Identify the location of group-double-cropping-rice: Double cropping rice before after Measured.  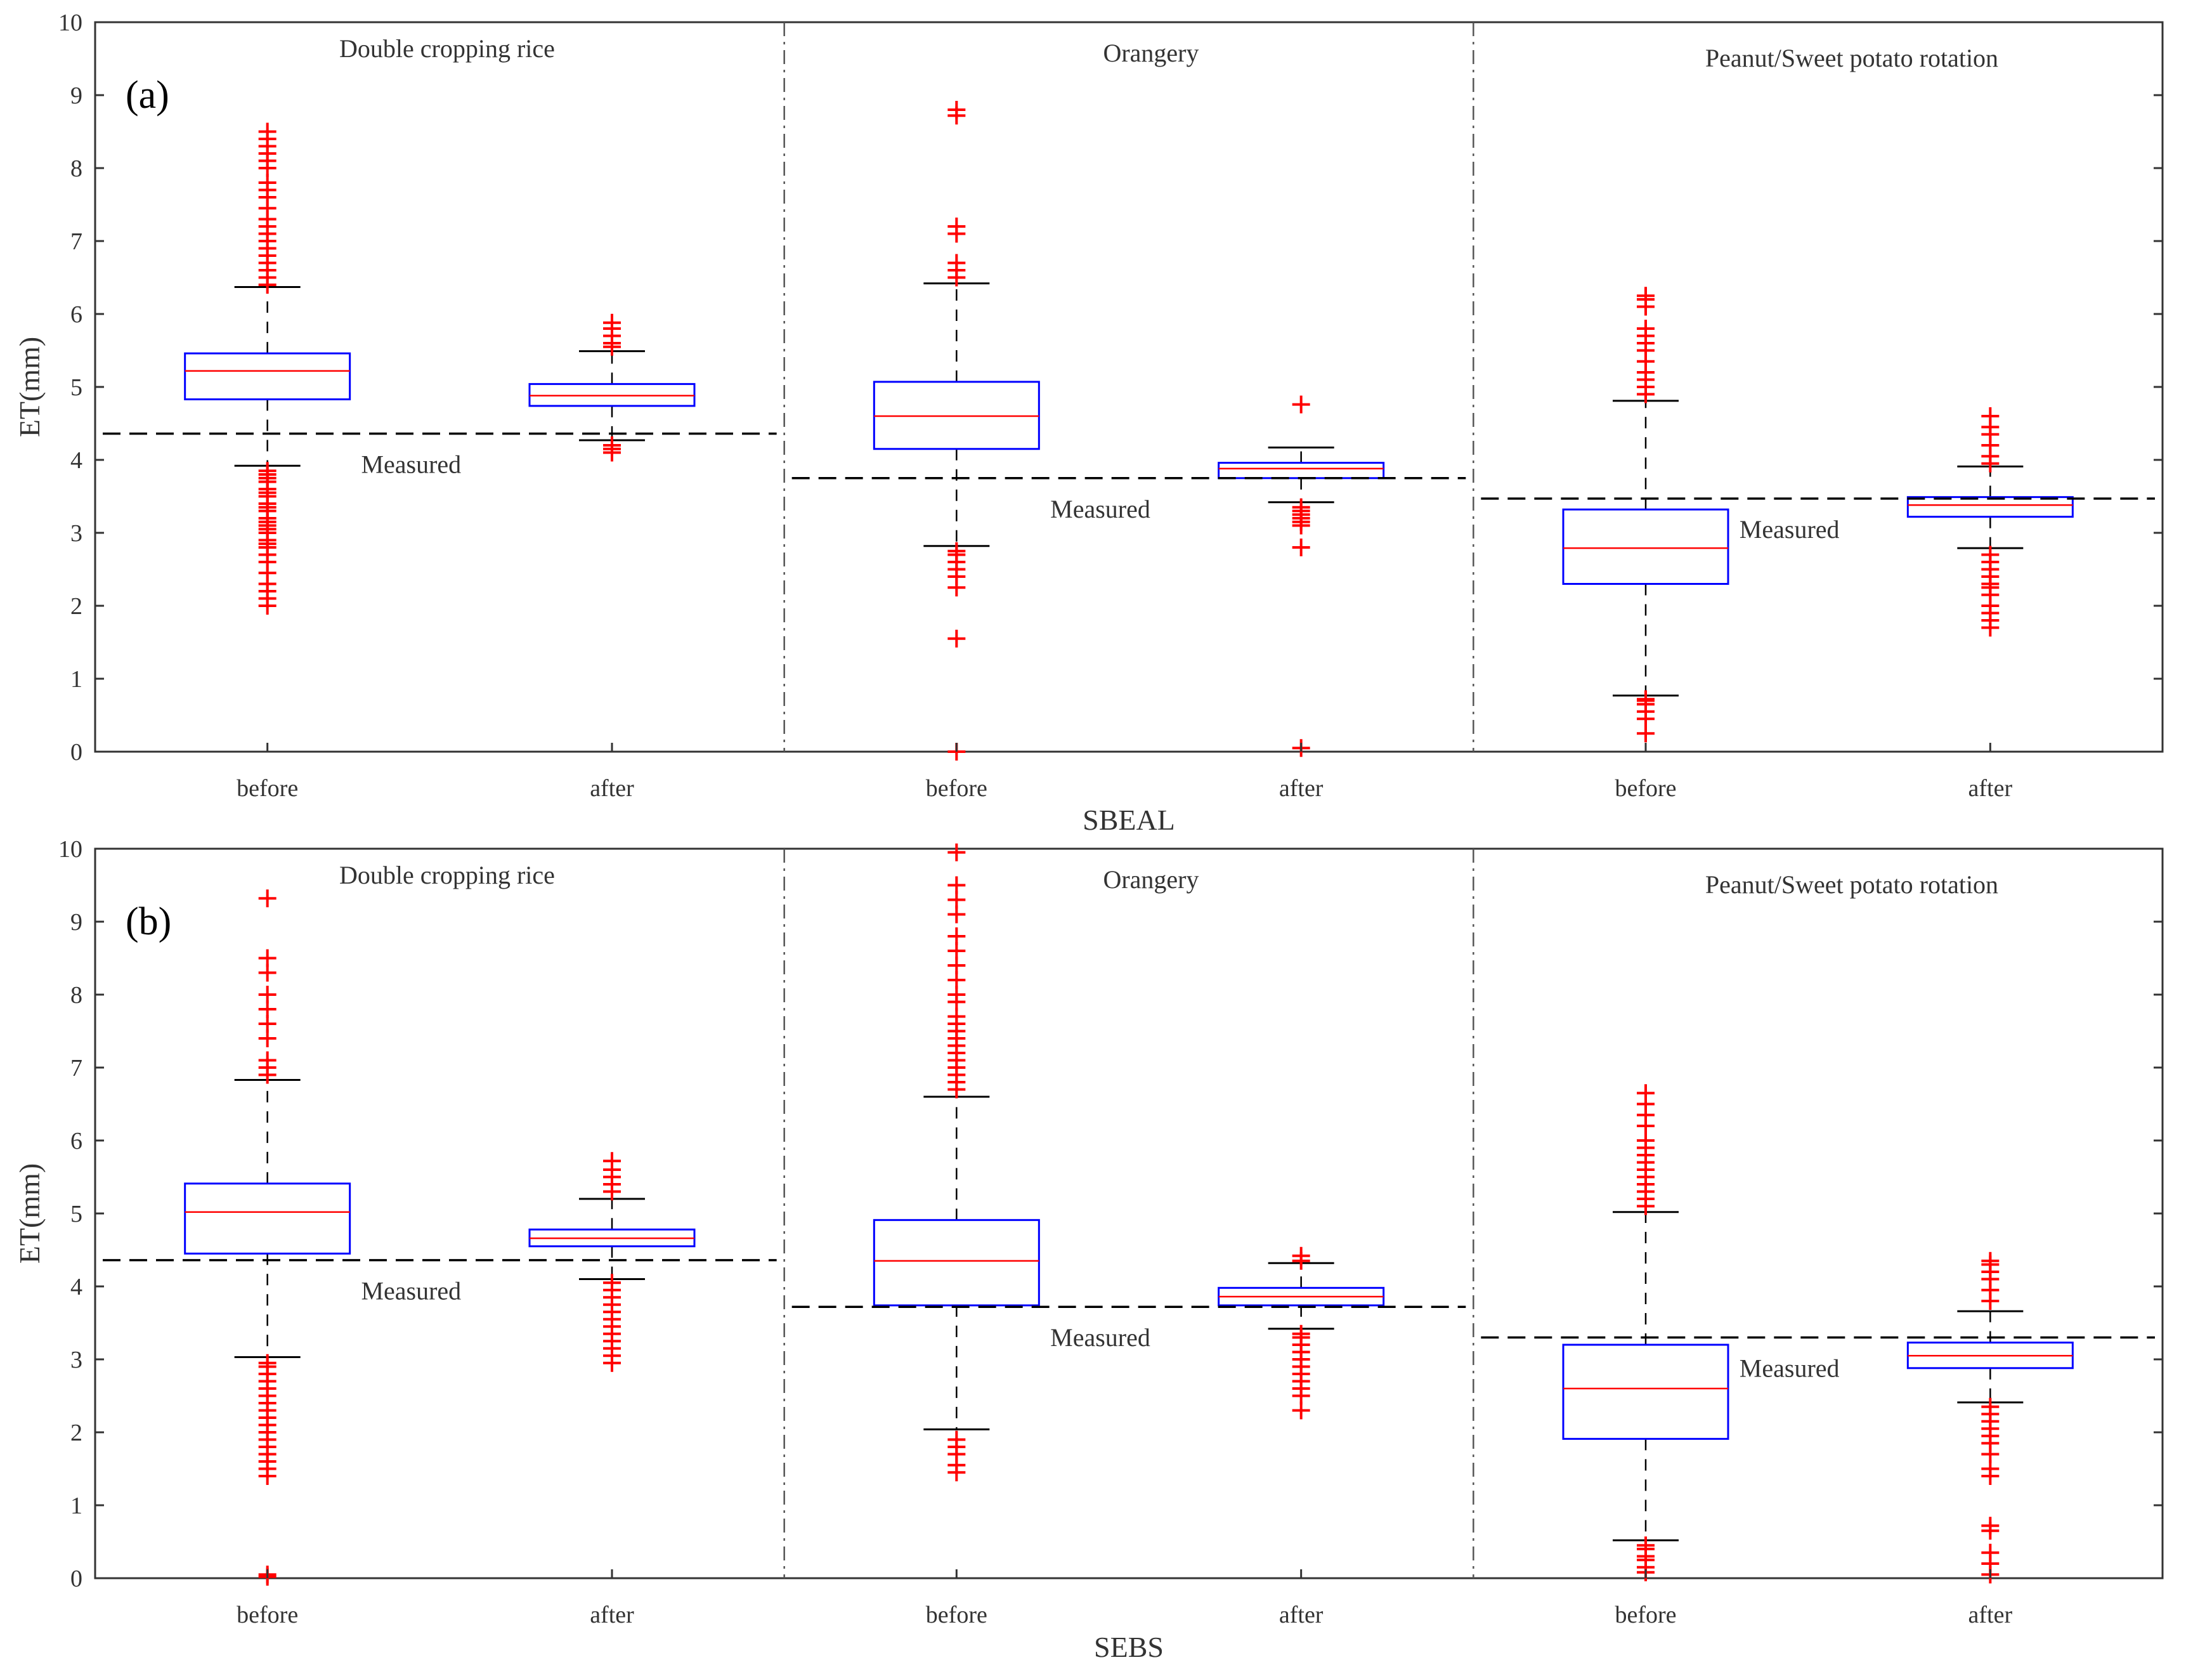
(440, 1244).